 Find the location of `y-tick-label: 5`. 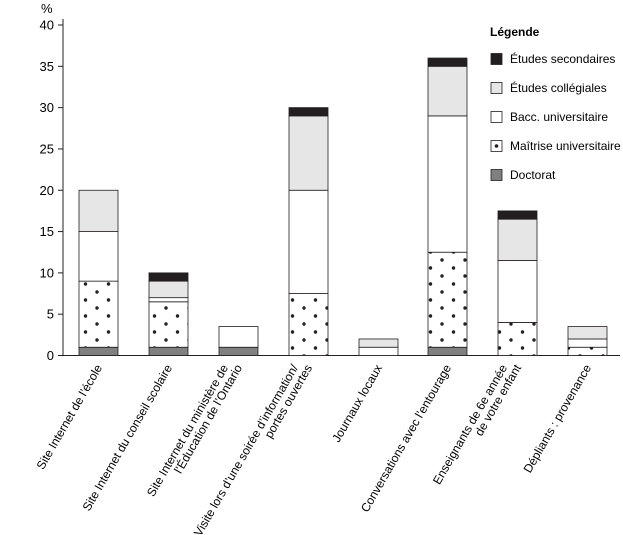

y-tick-label: 5 is located at coordinates (50, 314).